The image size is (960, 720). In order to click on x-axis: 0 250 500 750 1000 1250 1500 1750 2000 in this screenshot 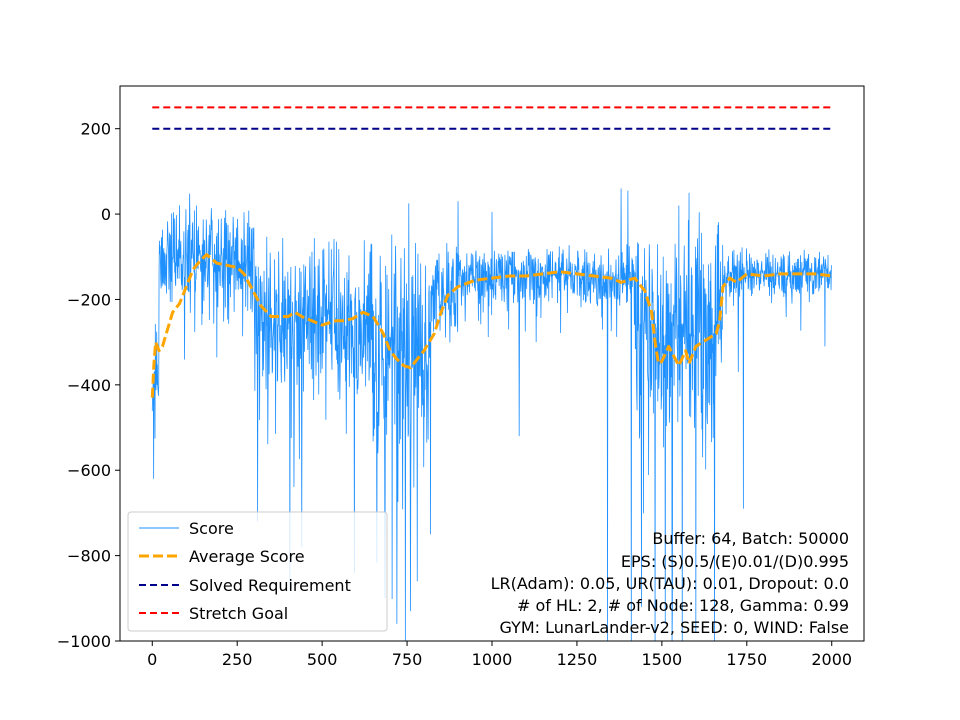, I will do `click(499, 655)`.